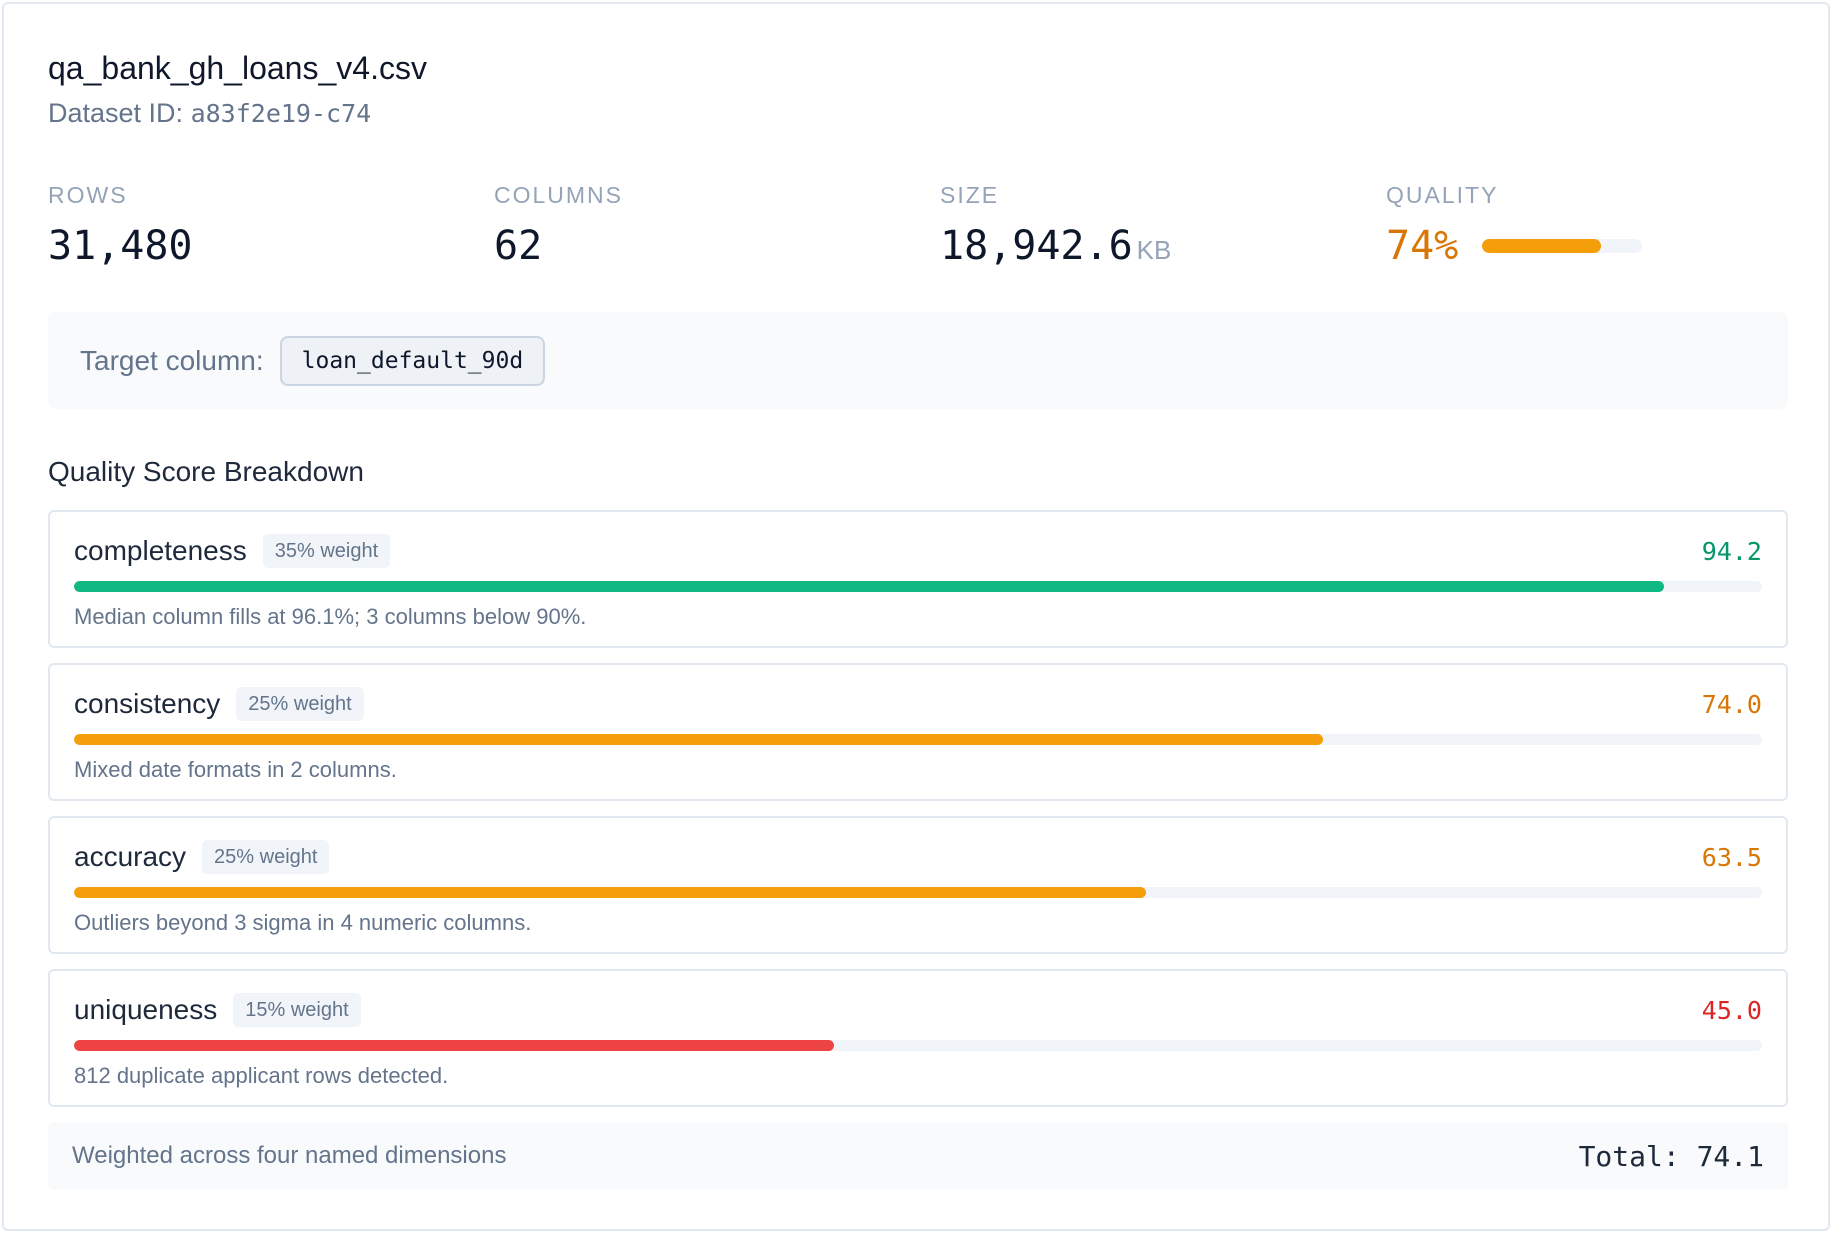 This screenshot has width=1832, height=1240. What do you see at coordinates (261, 1075) in the screenshot?
I see `dimension-note: 812 duplicate applicant rows detected.` at bounding box center [261, 1075].